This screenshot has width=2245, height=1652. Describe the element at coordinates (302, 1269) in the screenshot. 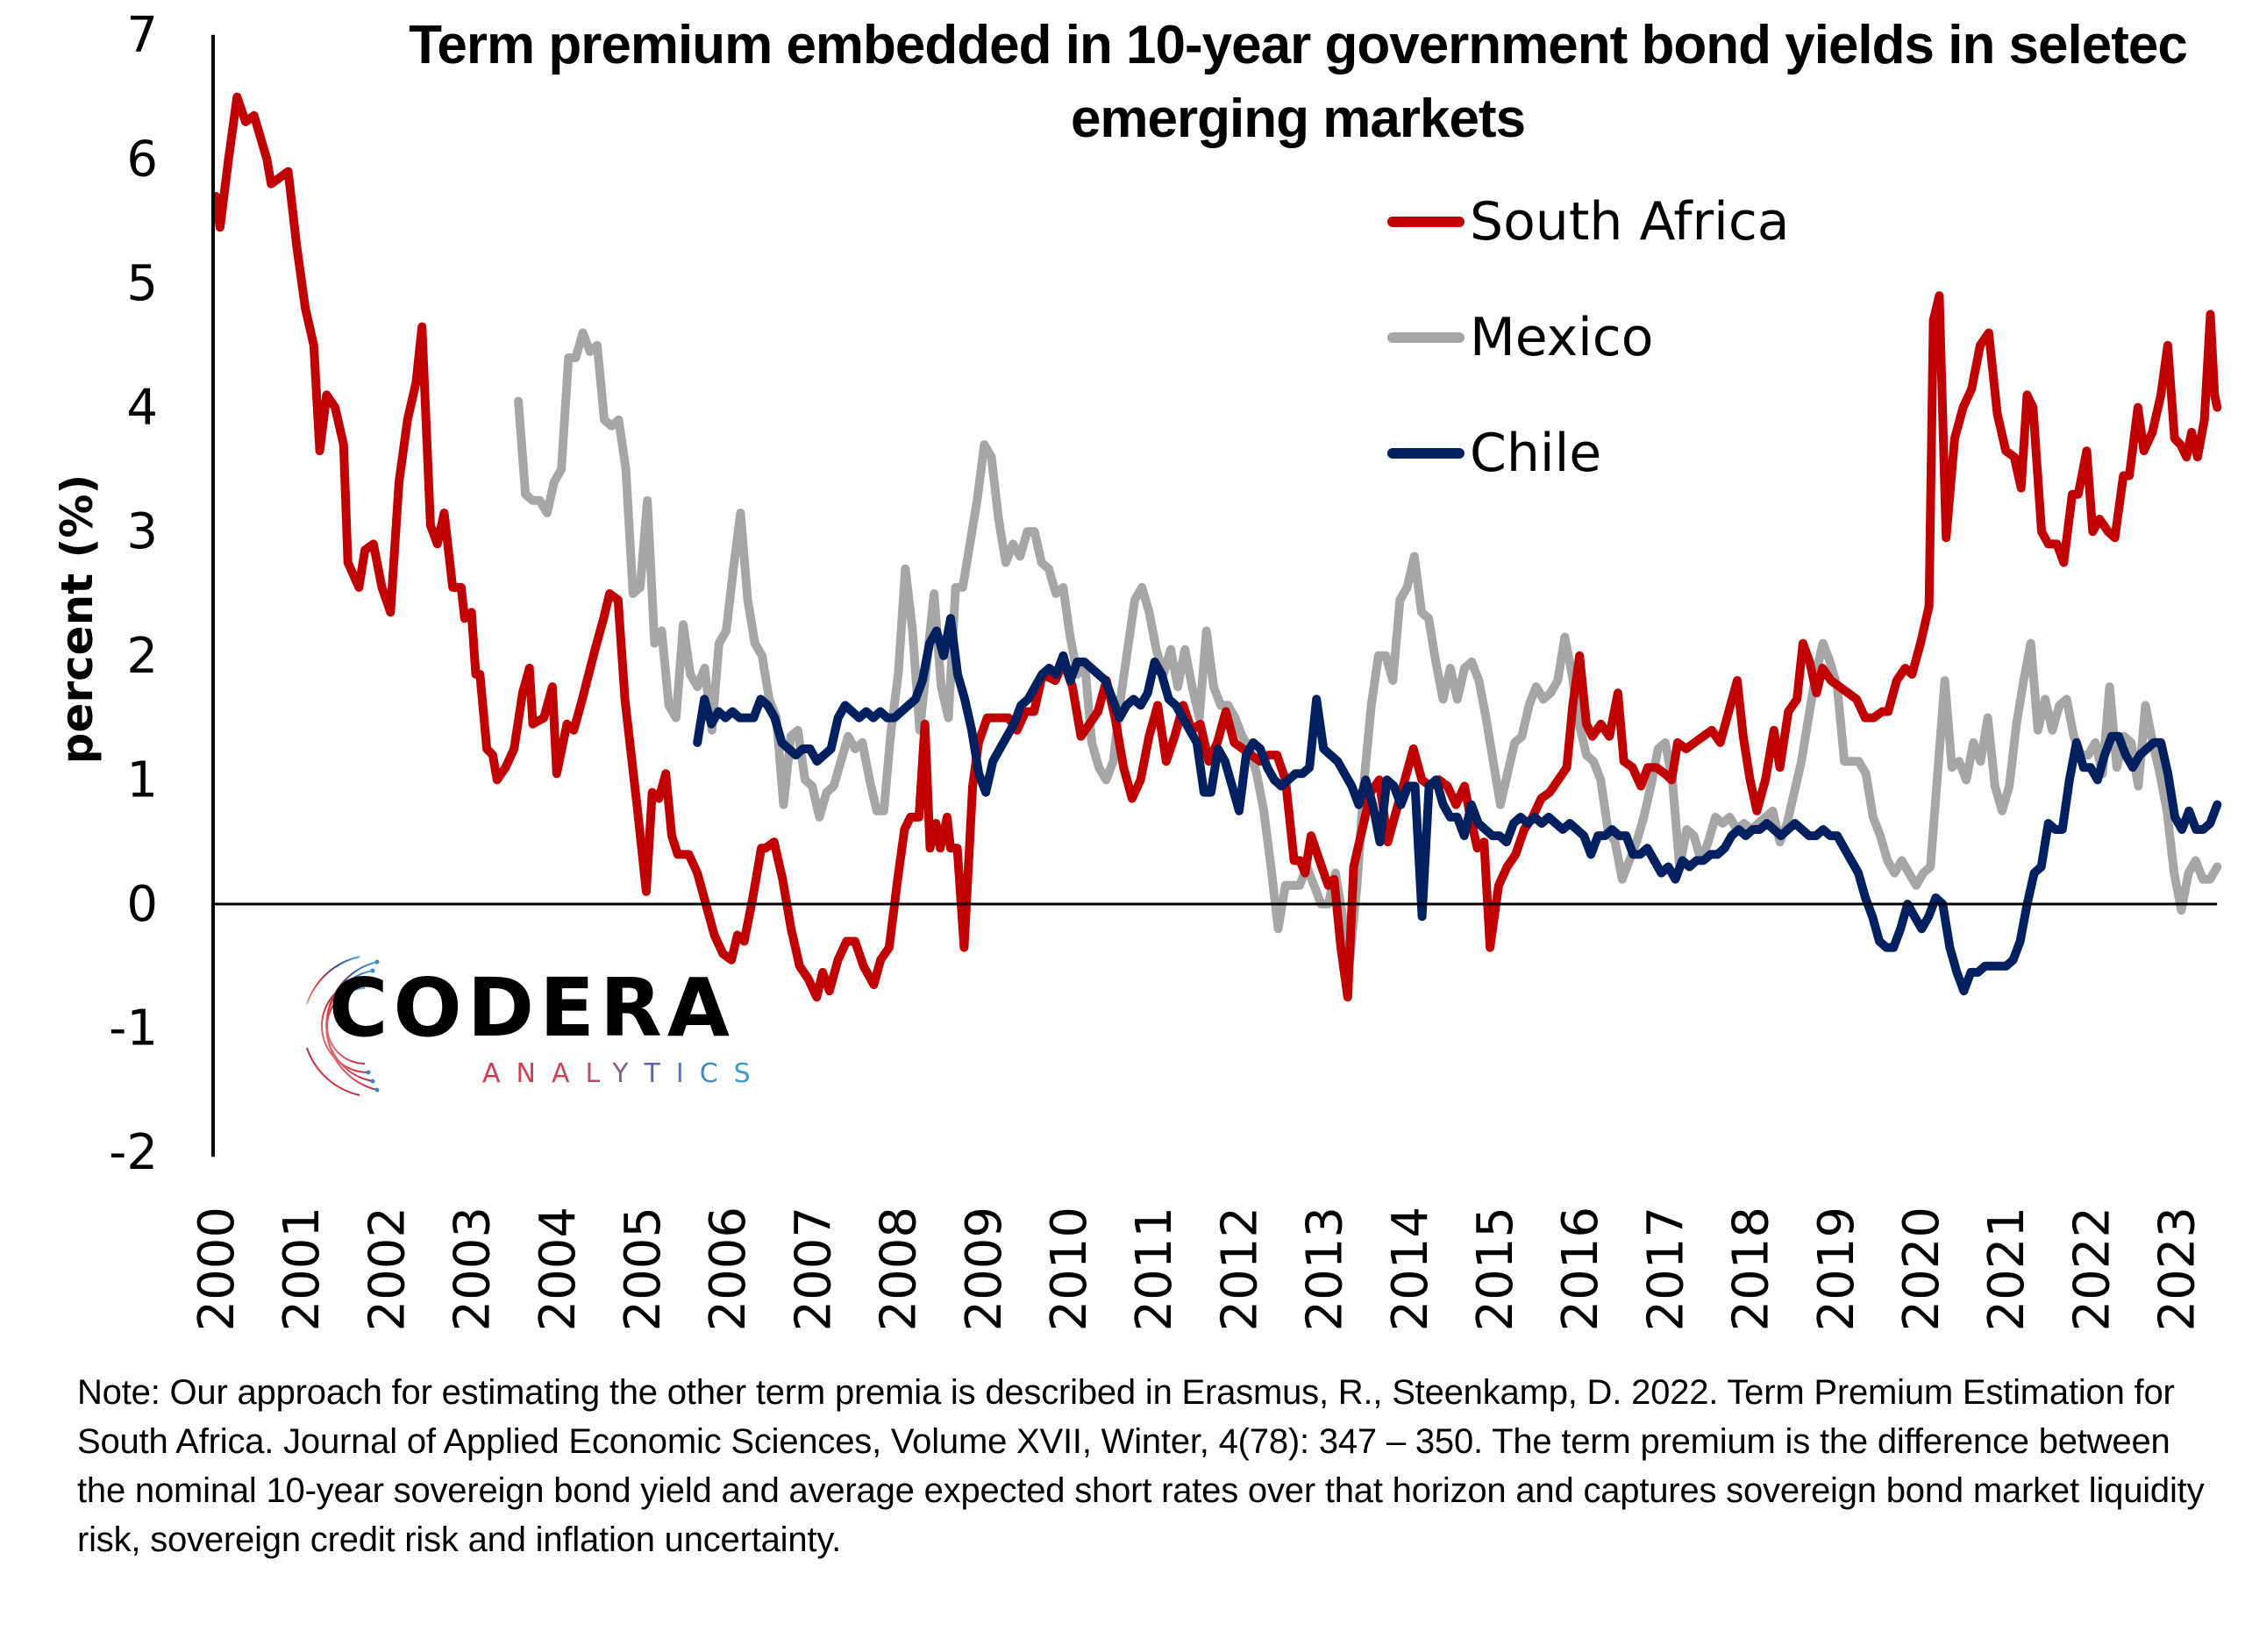

I see `x-tick-label: 2001` at that location.